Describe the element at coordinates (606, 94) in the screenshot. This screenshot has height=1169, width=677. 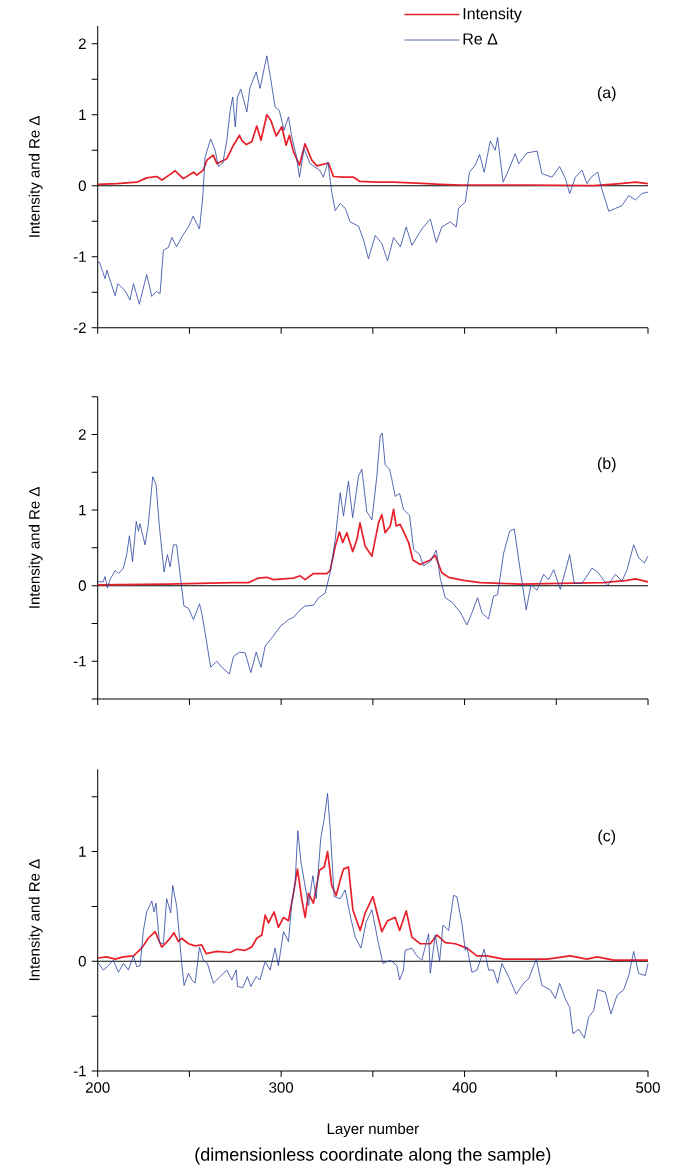
I see `annotation: (a)` at that location.